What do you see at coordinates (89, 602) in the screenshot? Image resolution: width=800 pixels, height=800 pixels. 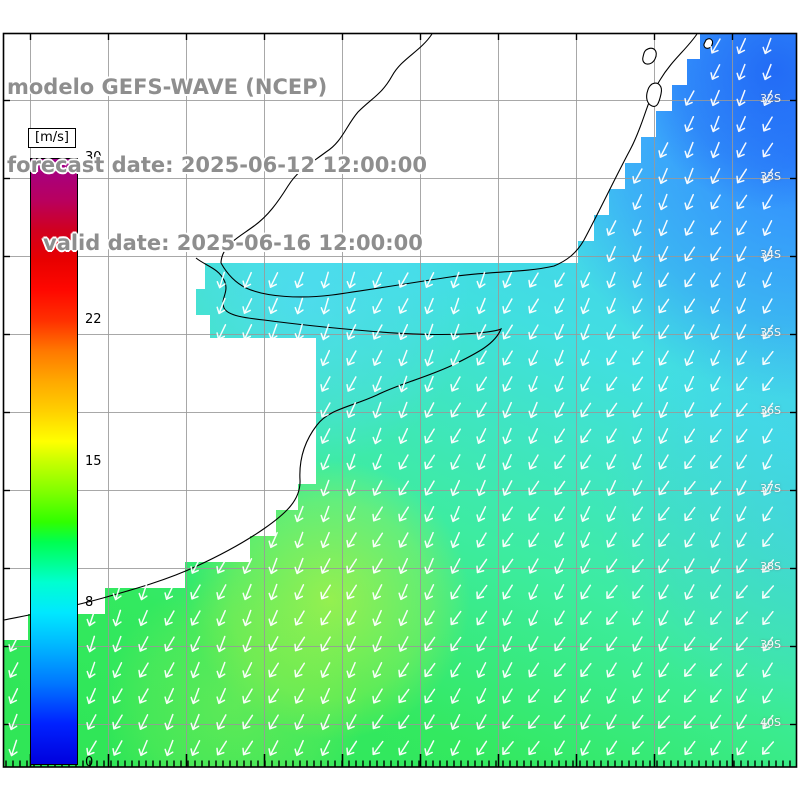 I see `colorbar-tick-8: 8` at bounding box center [89, 602].